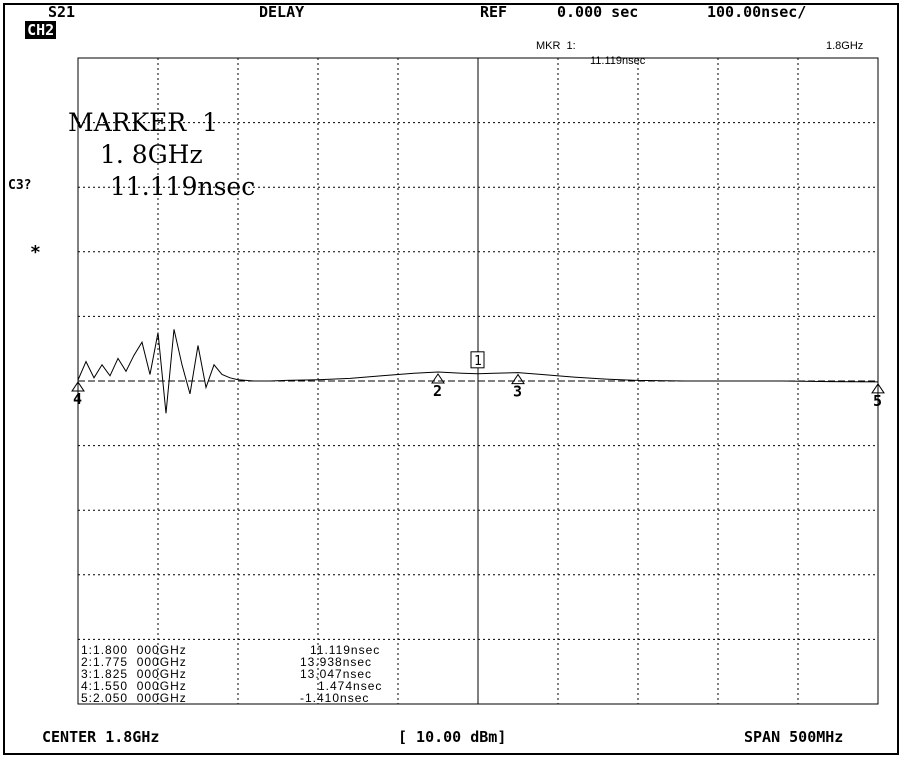  I want to click on marker-5-triangle, so click(878, 388).